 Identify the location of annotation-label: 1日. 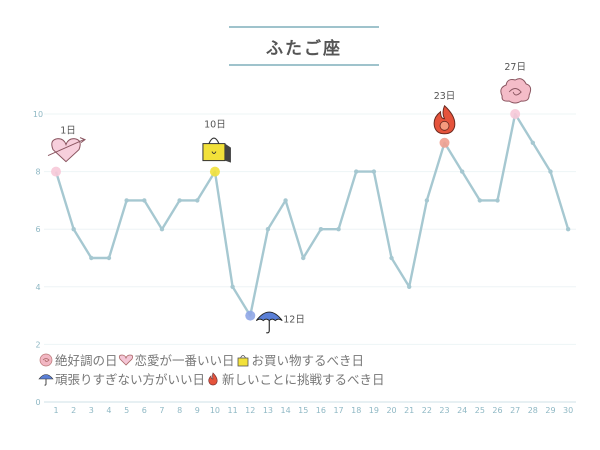
(68, 131).